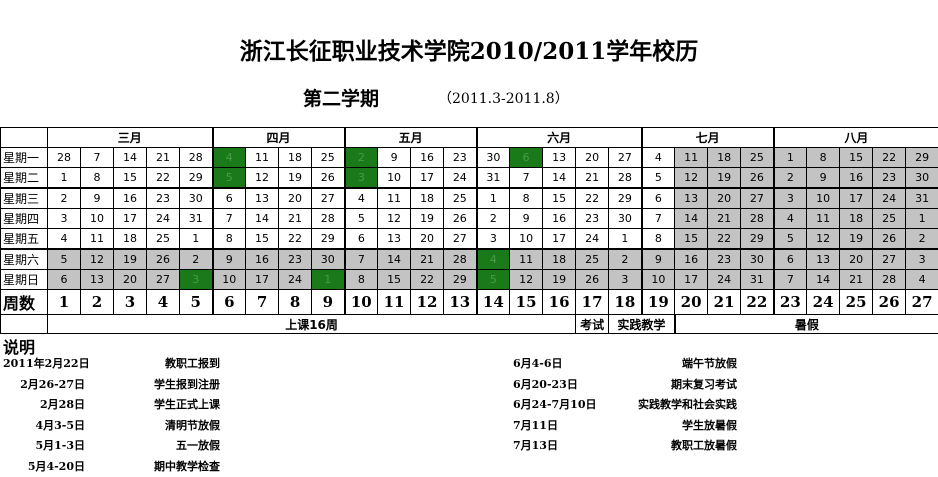  What do you see at coordinates (790, 302) in the screenshot?
I see `week-number: 23` at bounding box center [790, 302].